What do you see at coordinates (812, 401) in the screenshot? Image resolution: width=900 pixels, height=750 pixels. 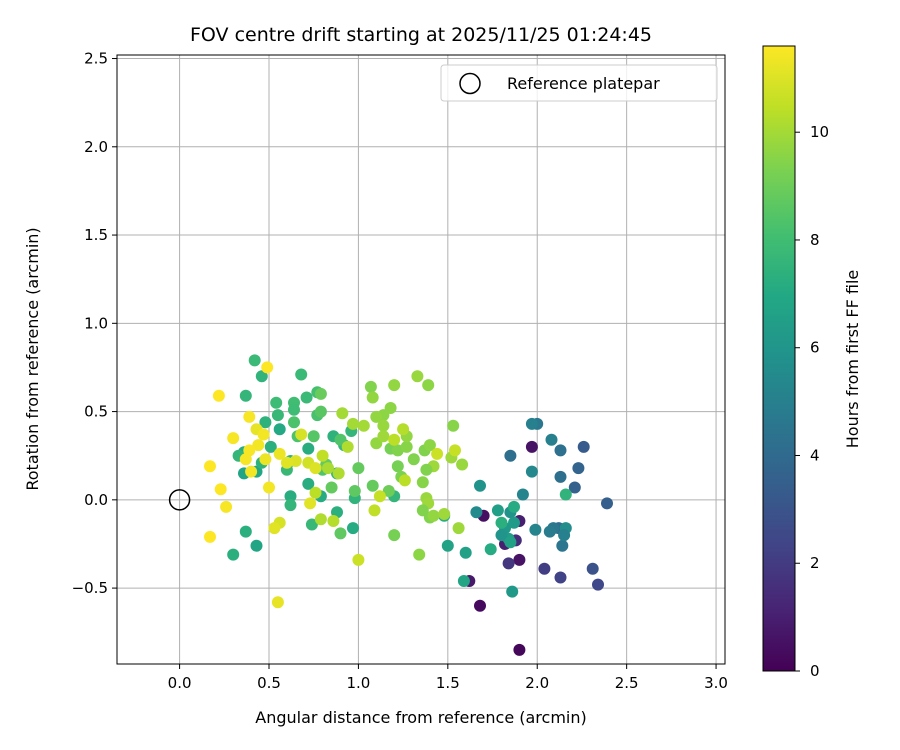 I see `colorbar-ticks: 0 2 4 6 8 10` at bounding box center [812, 401].